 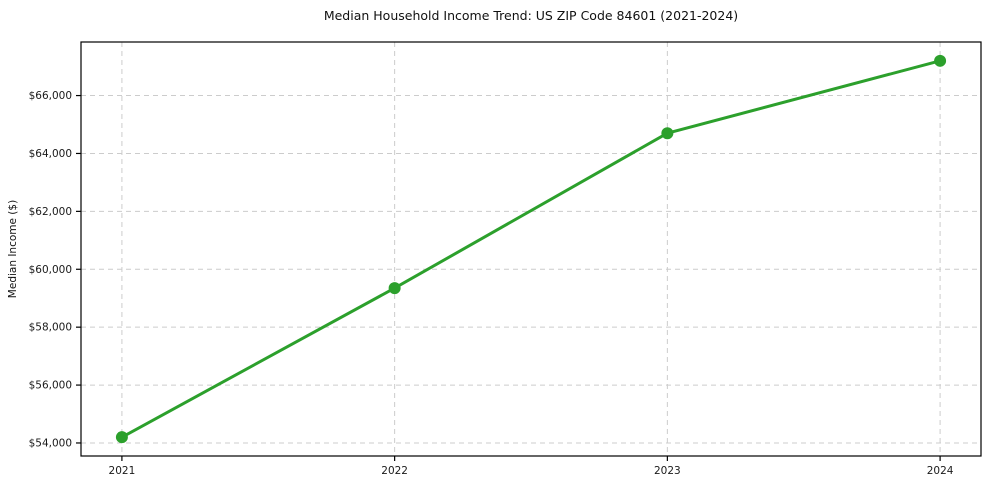 I want to click on y-tick-label: $56,000, so click(x=50, y=386).